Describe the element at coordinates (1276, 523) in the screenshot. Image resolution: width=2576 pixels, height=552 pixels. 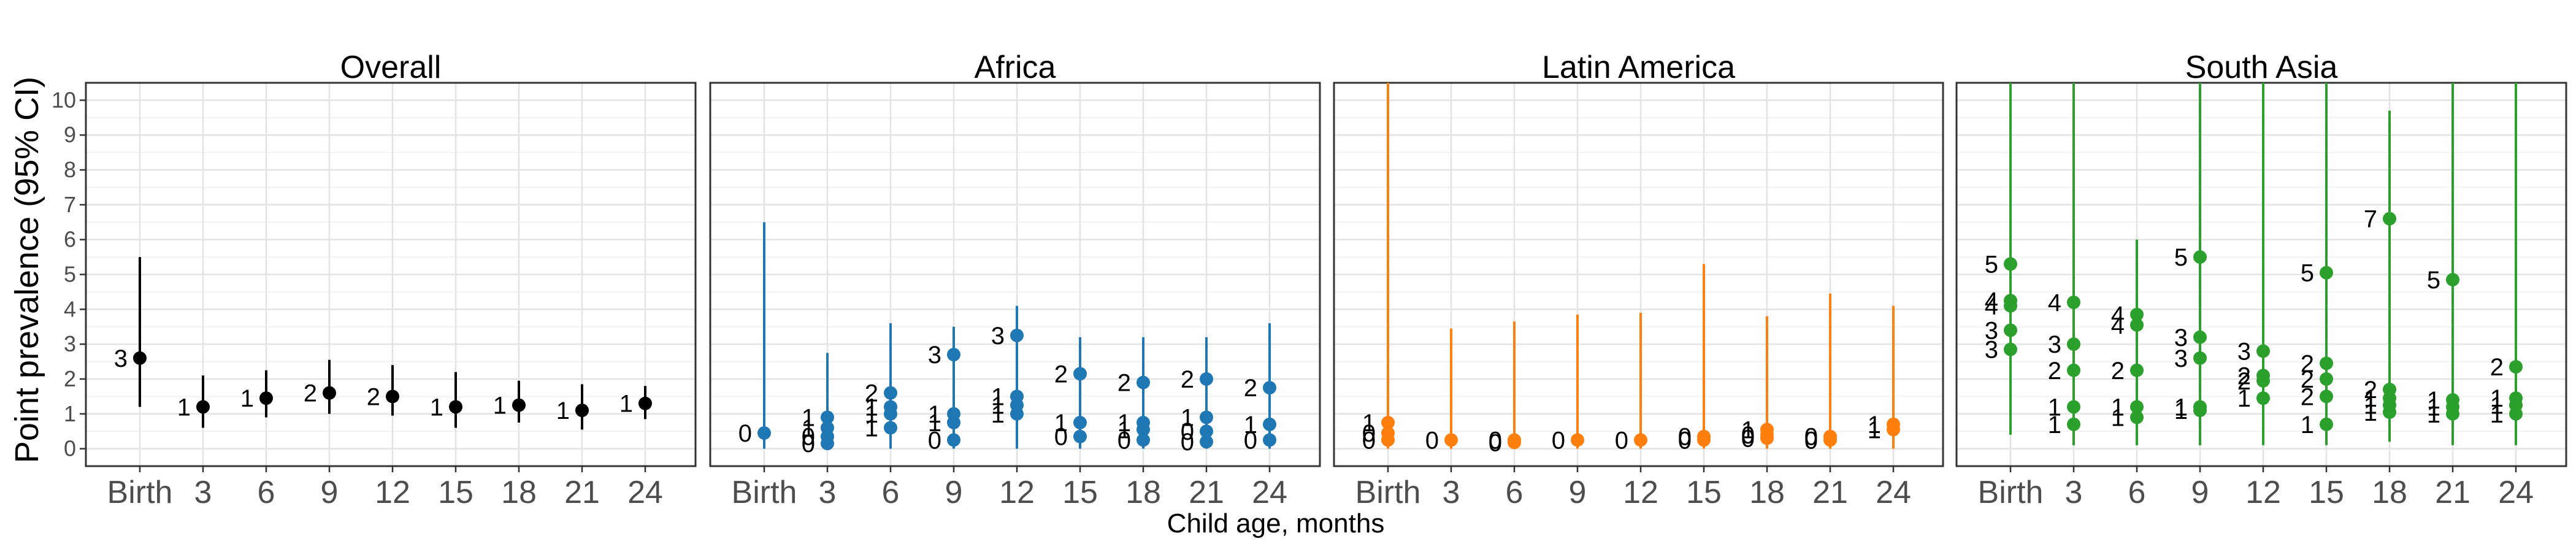
I see `x-axis-title: Child age, months` at that location.